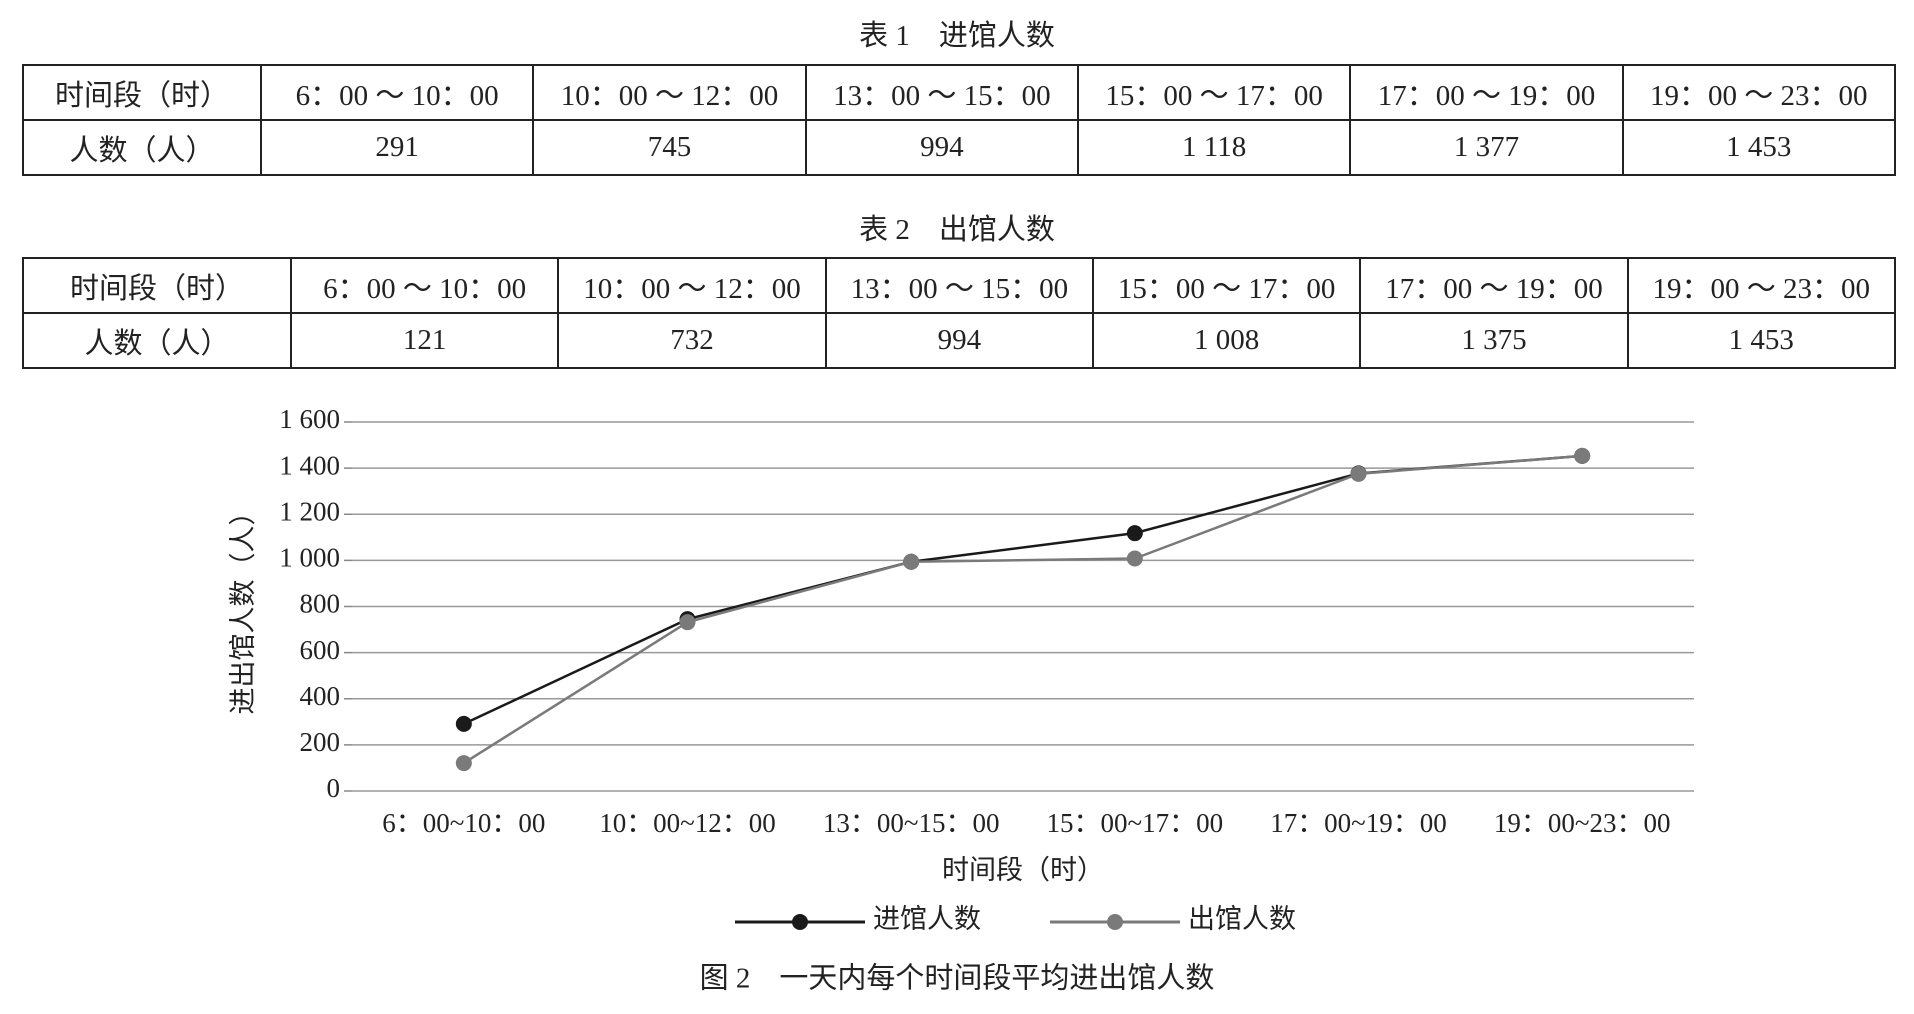  Describe the element at coordinates (397, 147) in the screenshot. I see `table-cell: 291` at that location.